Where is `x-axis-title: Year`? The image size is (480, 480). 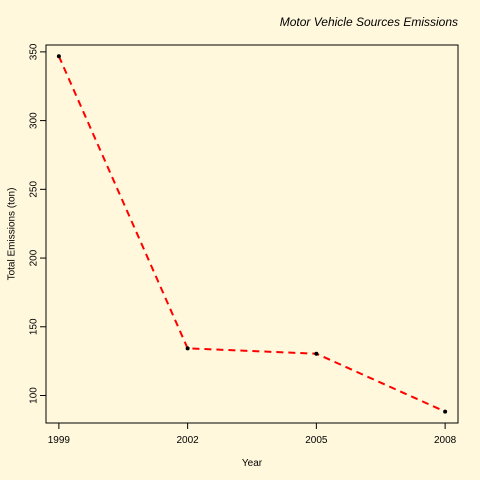 x-axis-title: Year is located at coordinates (252, 463).